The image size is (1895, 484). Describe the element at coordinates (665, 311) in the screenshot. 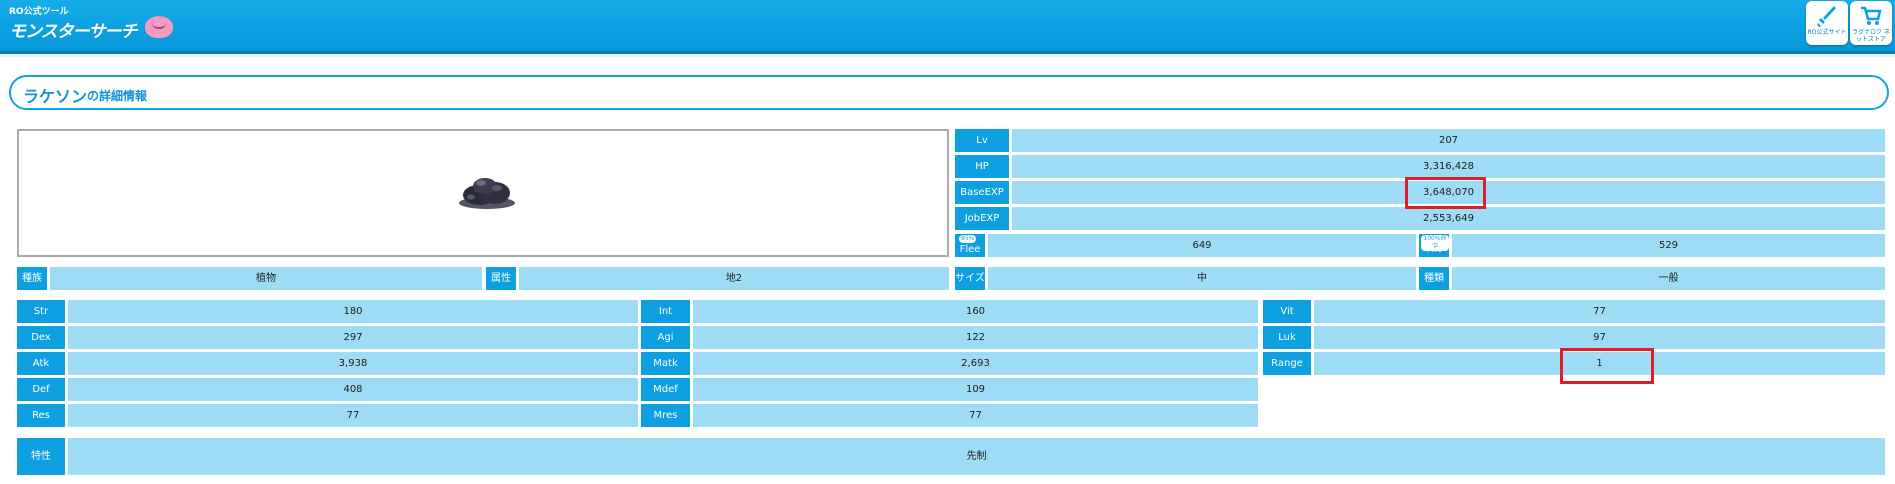

I see `int-label: Int` at that location.